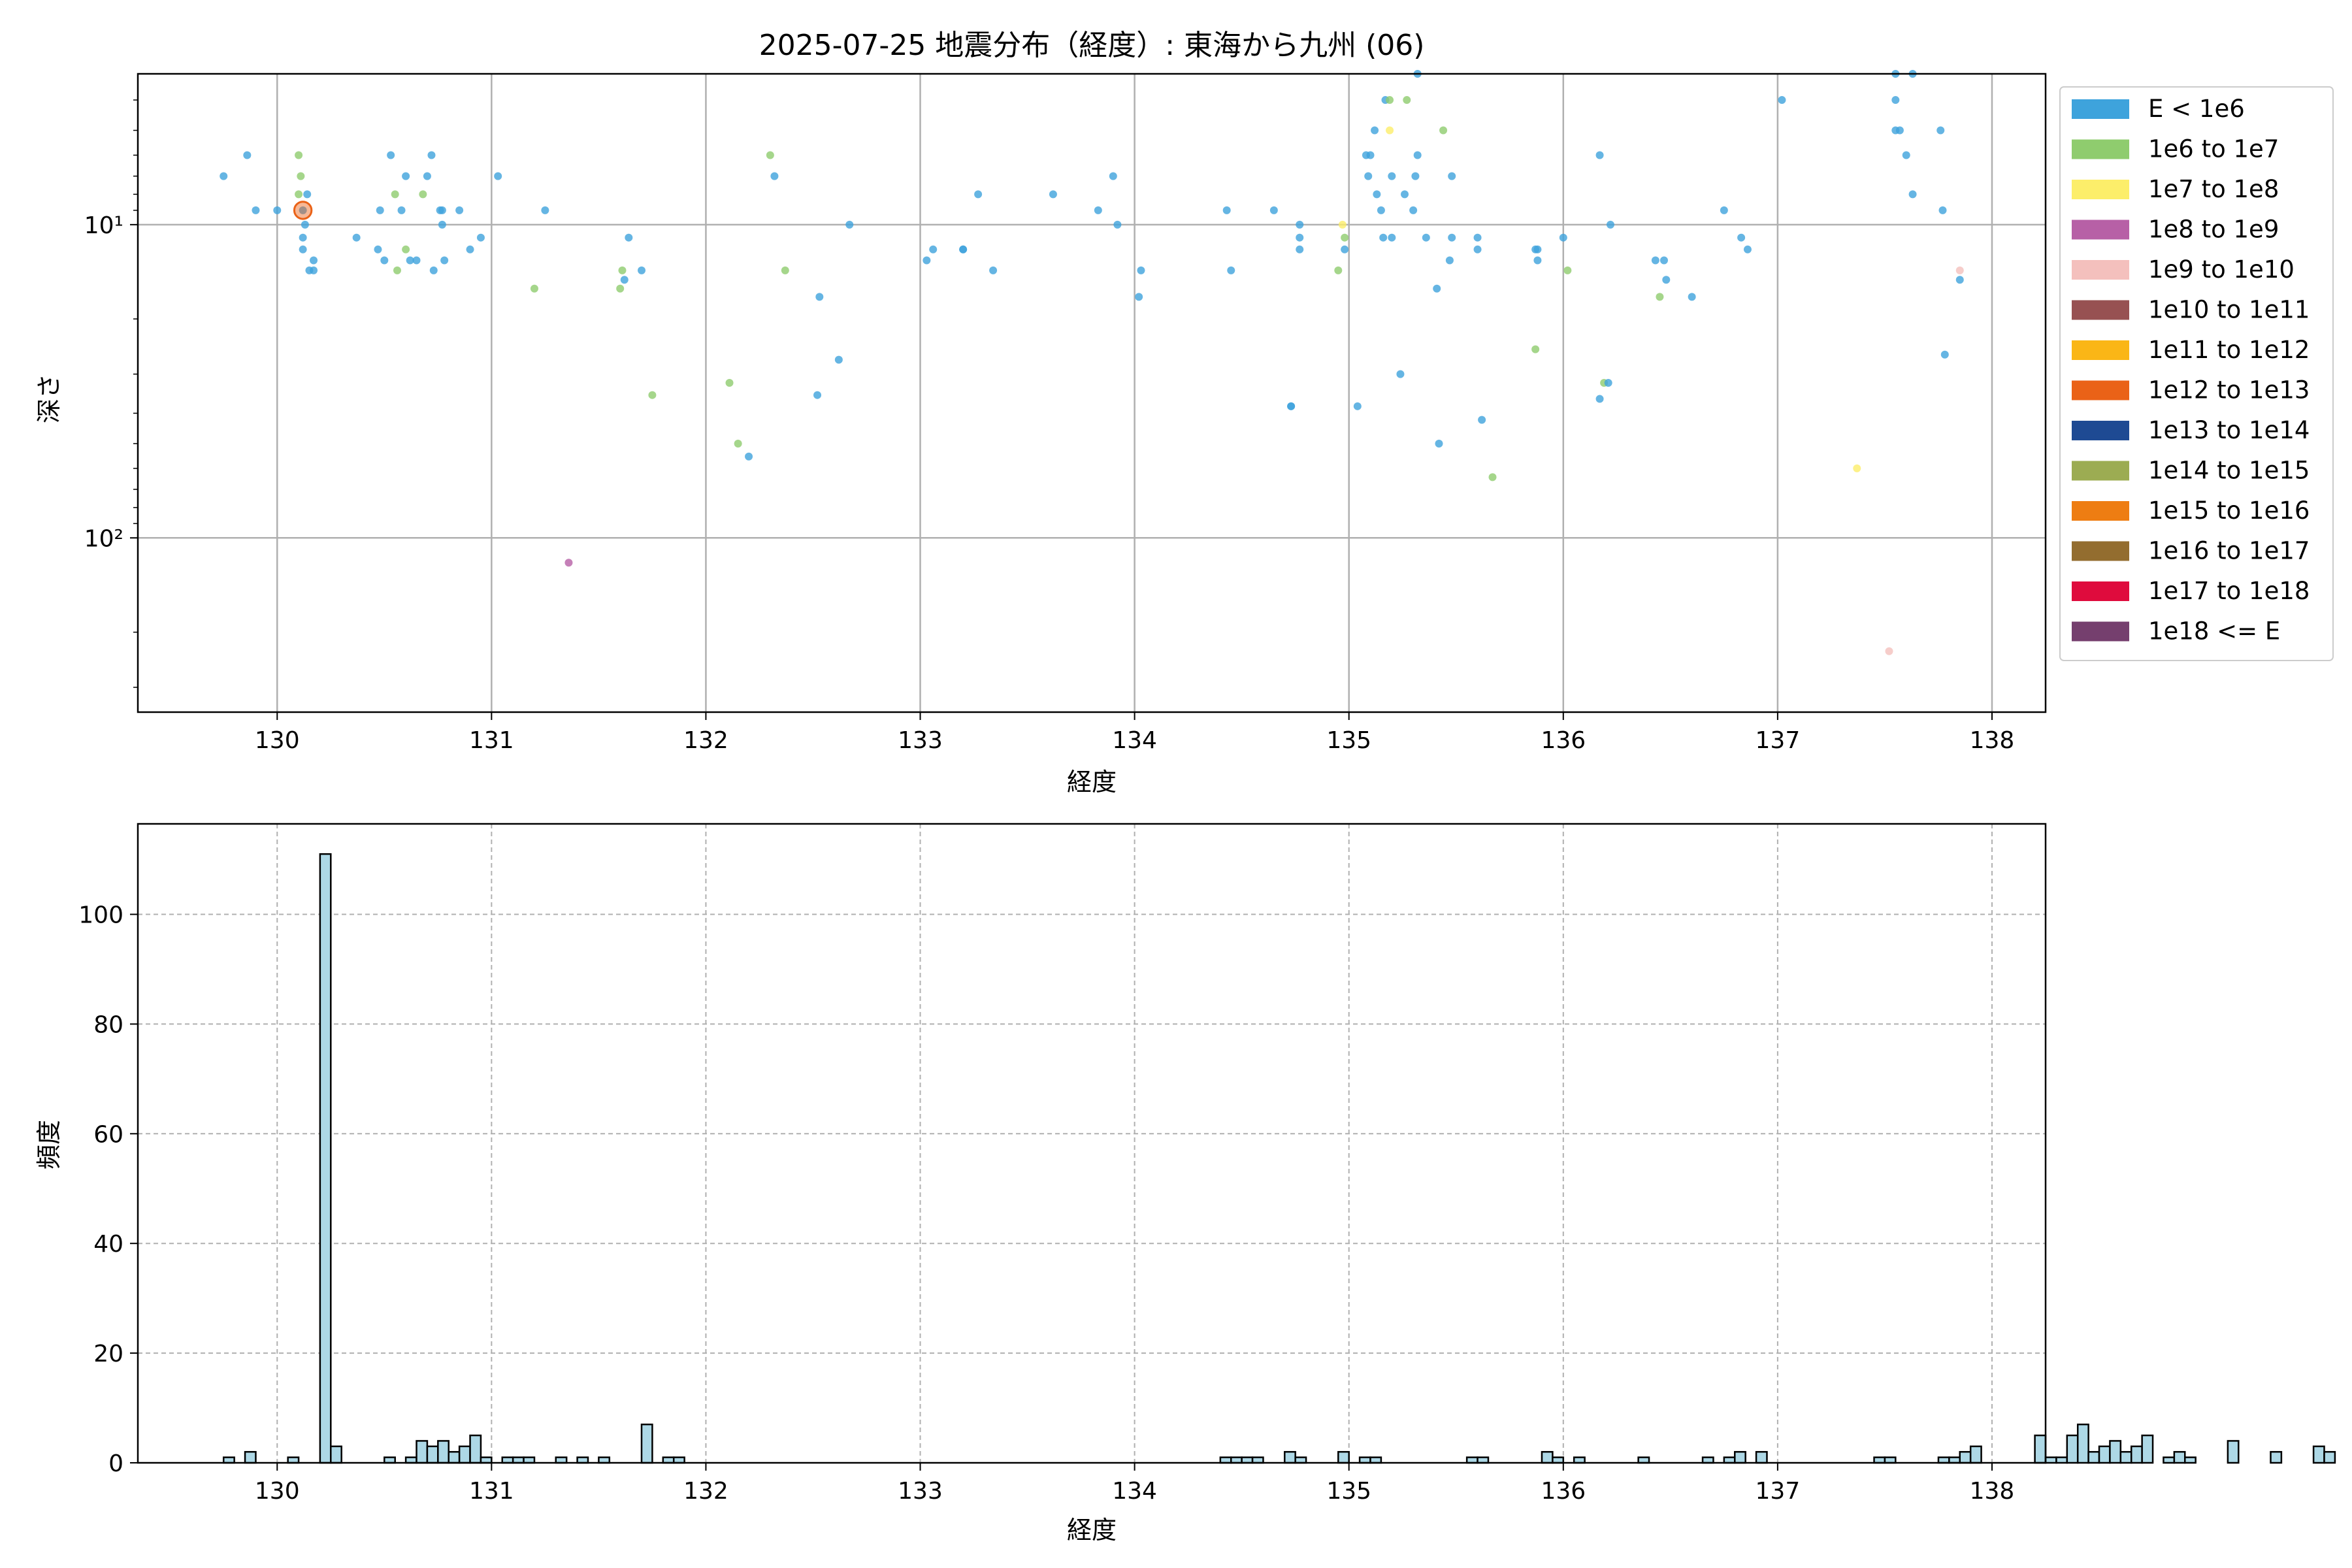 This screenshot has height=1568, width=2352. I want to click on scatter-x-tick-label: 131, so click(491, 740).